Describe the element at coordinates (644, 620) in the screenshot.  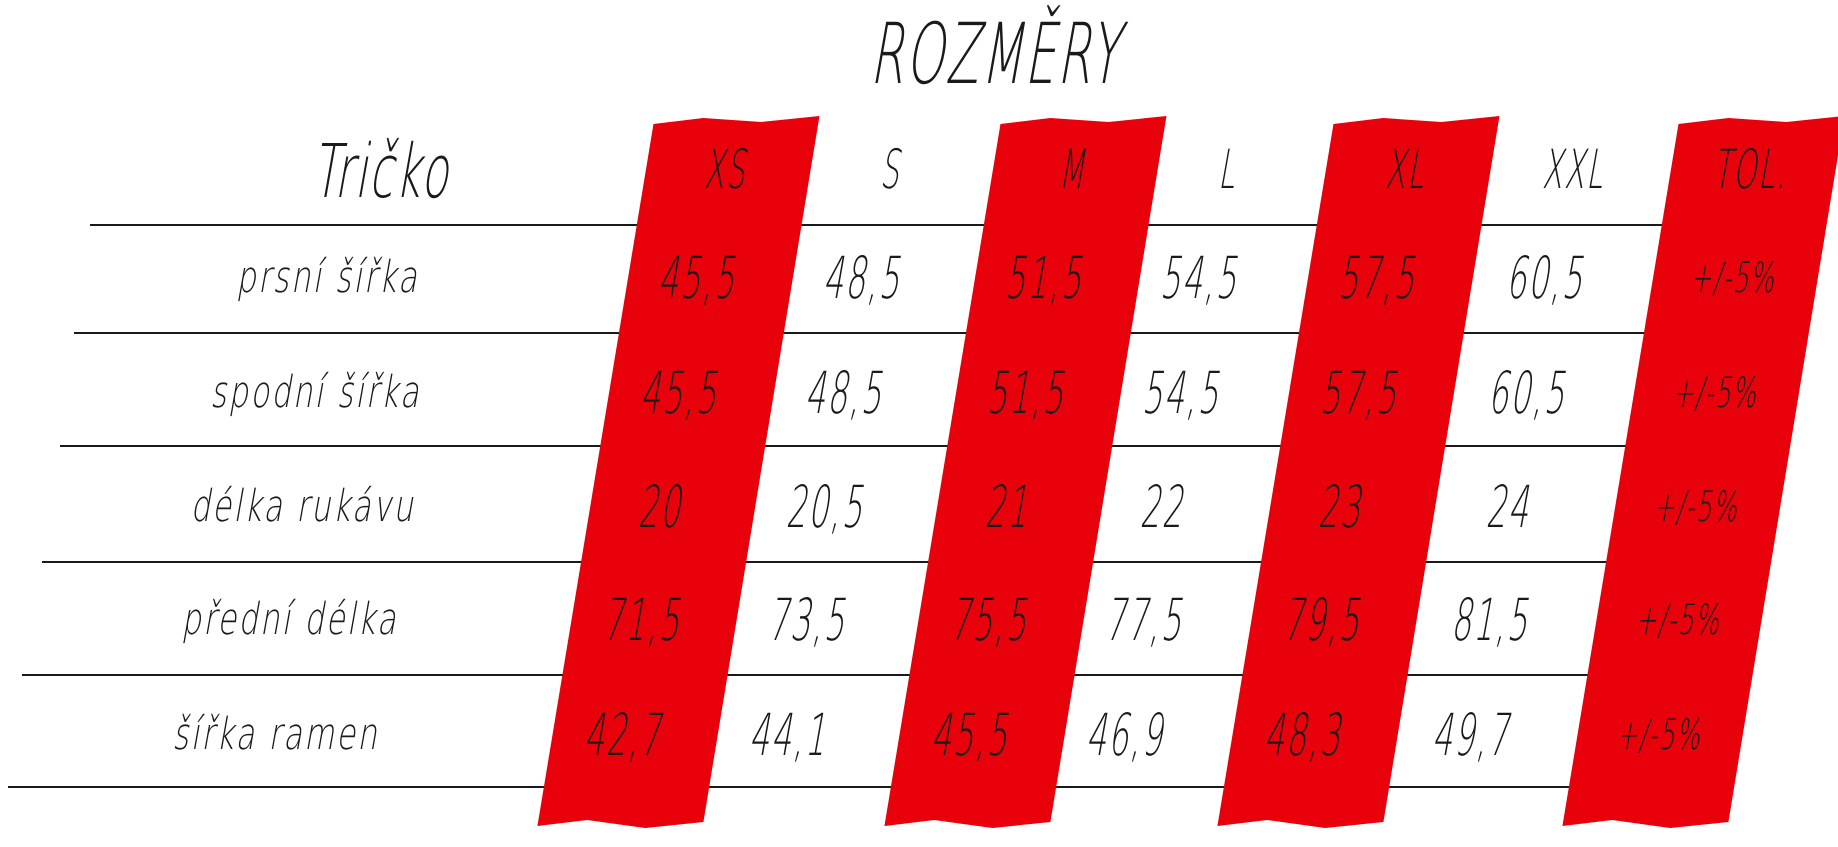
I see `value-cell: 71,5` at that location.